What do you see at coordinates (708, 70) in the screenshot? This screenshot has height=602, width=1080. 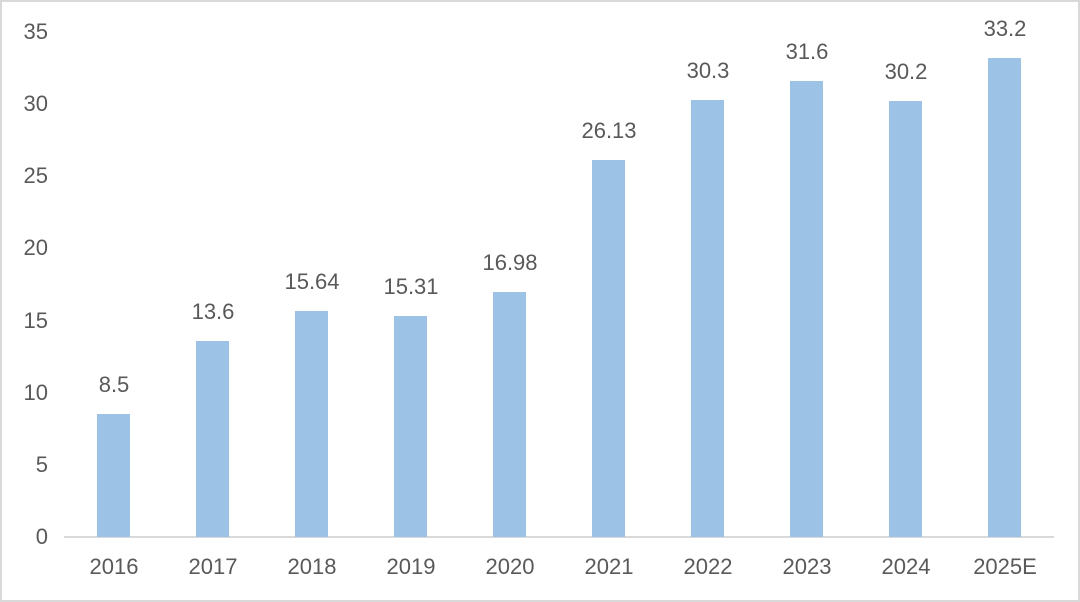 I see `bar-value-label: 30.3` at bounding box center [708, 70].